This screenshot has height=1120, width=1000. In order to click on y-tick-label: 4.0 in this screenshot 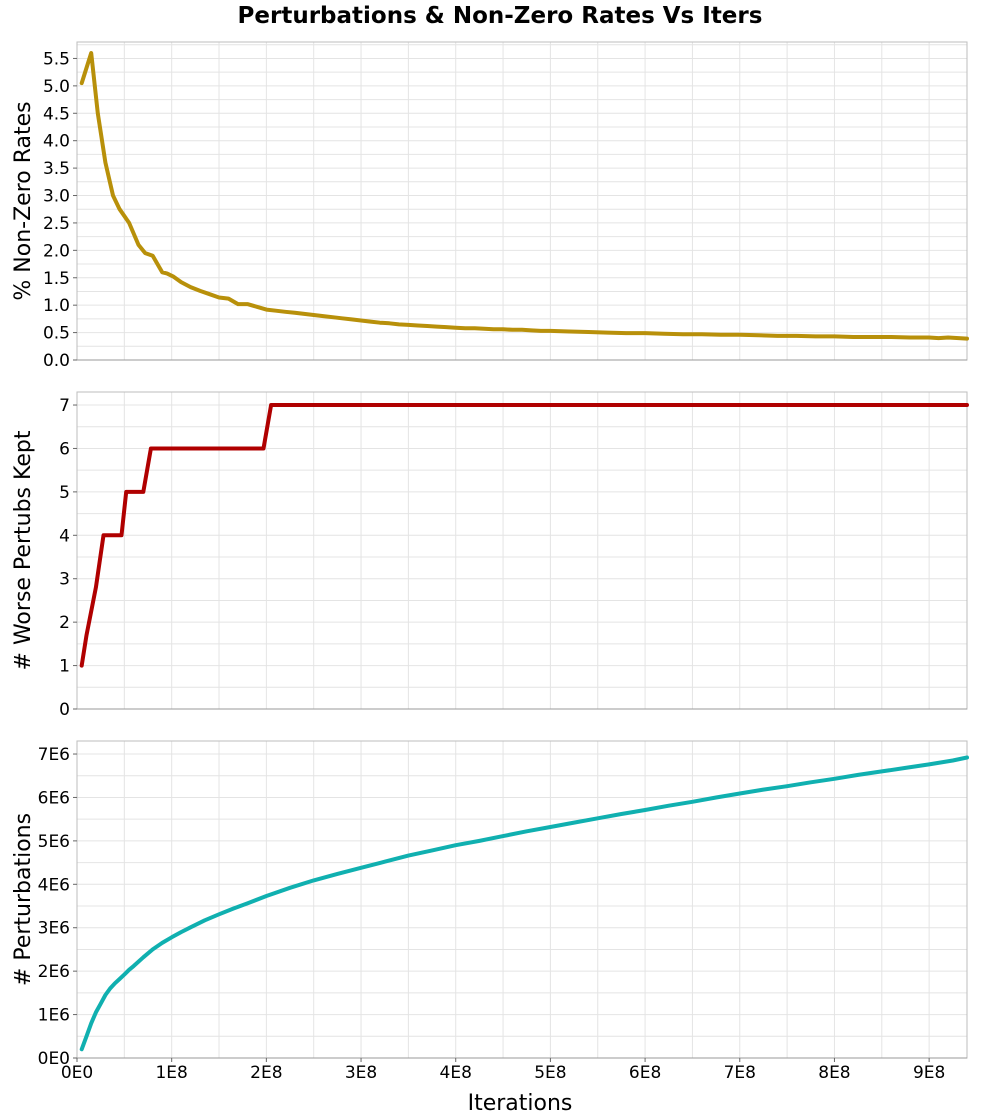, I will do `click(56, 142)`.